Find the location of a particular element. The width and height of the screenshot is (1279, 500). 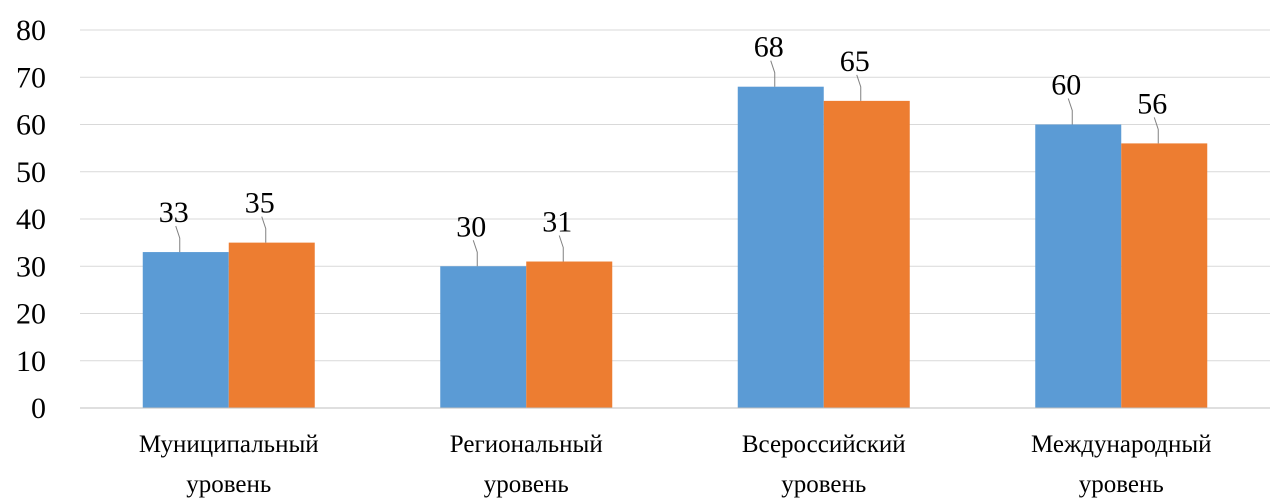

y-tick-label: 80 is located at coordinates (31, 30).